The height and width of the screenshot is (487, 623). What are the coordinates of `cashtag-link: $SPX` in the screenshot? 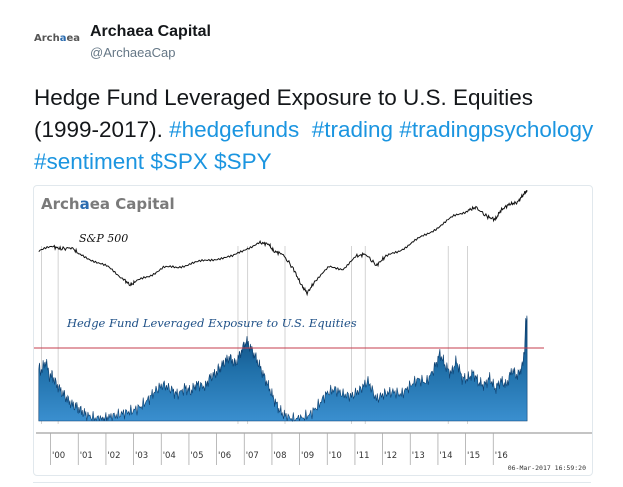 It's located at (179, 161).